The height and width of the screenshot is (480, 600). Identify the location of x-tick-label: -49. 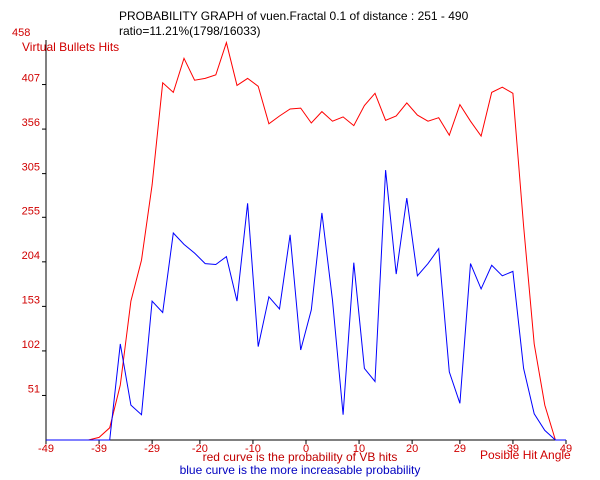
(46, 449).